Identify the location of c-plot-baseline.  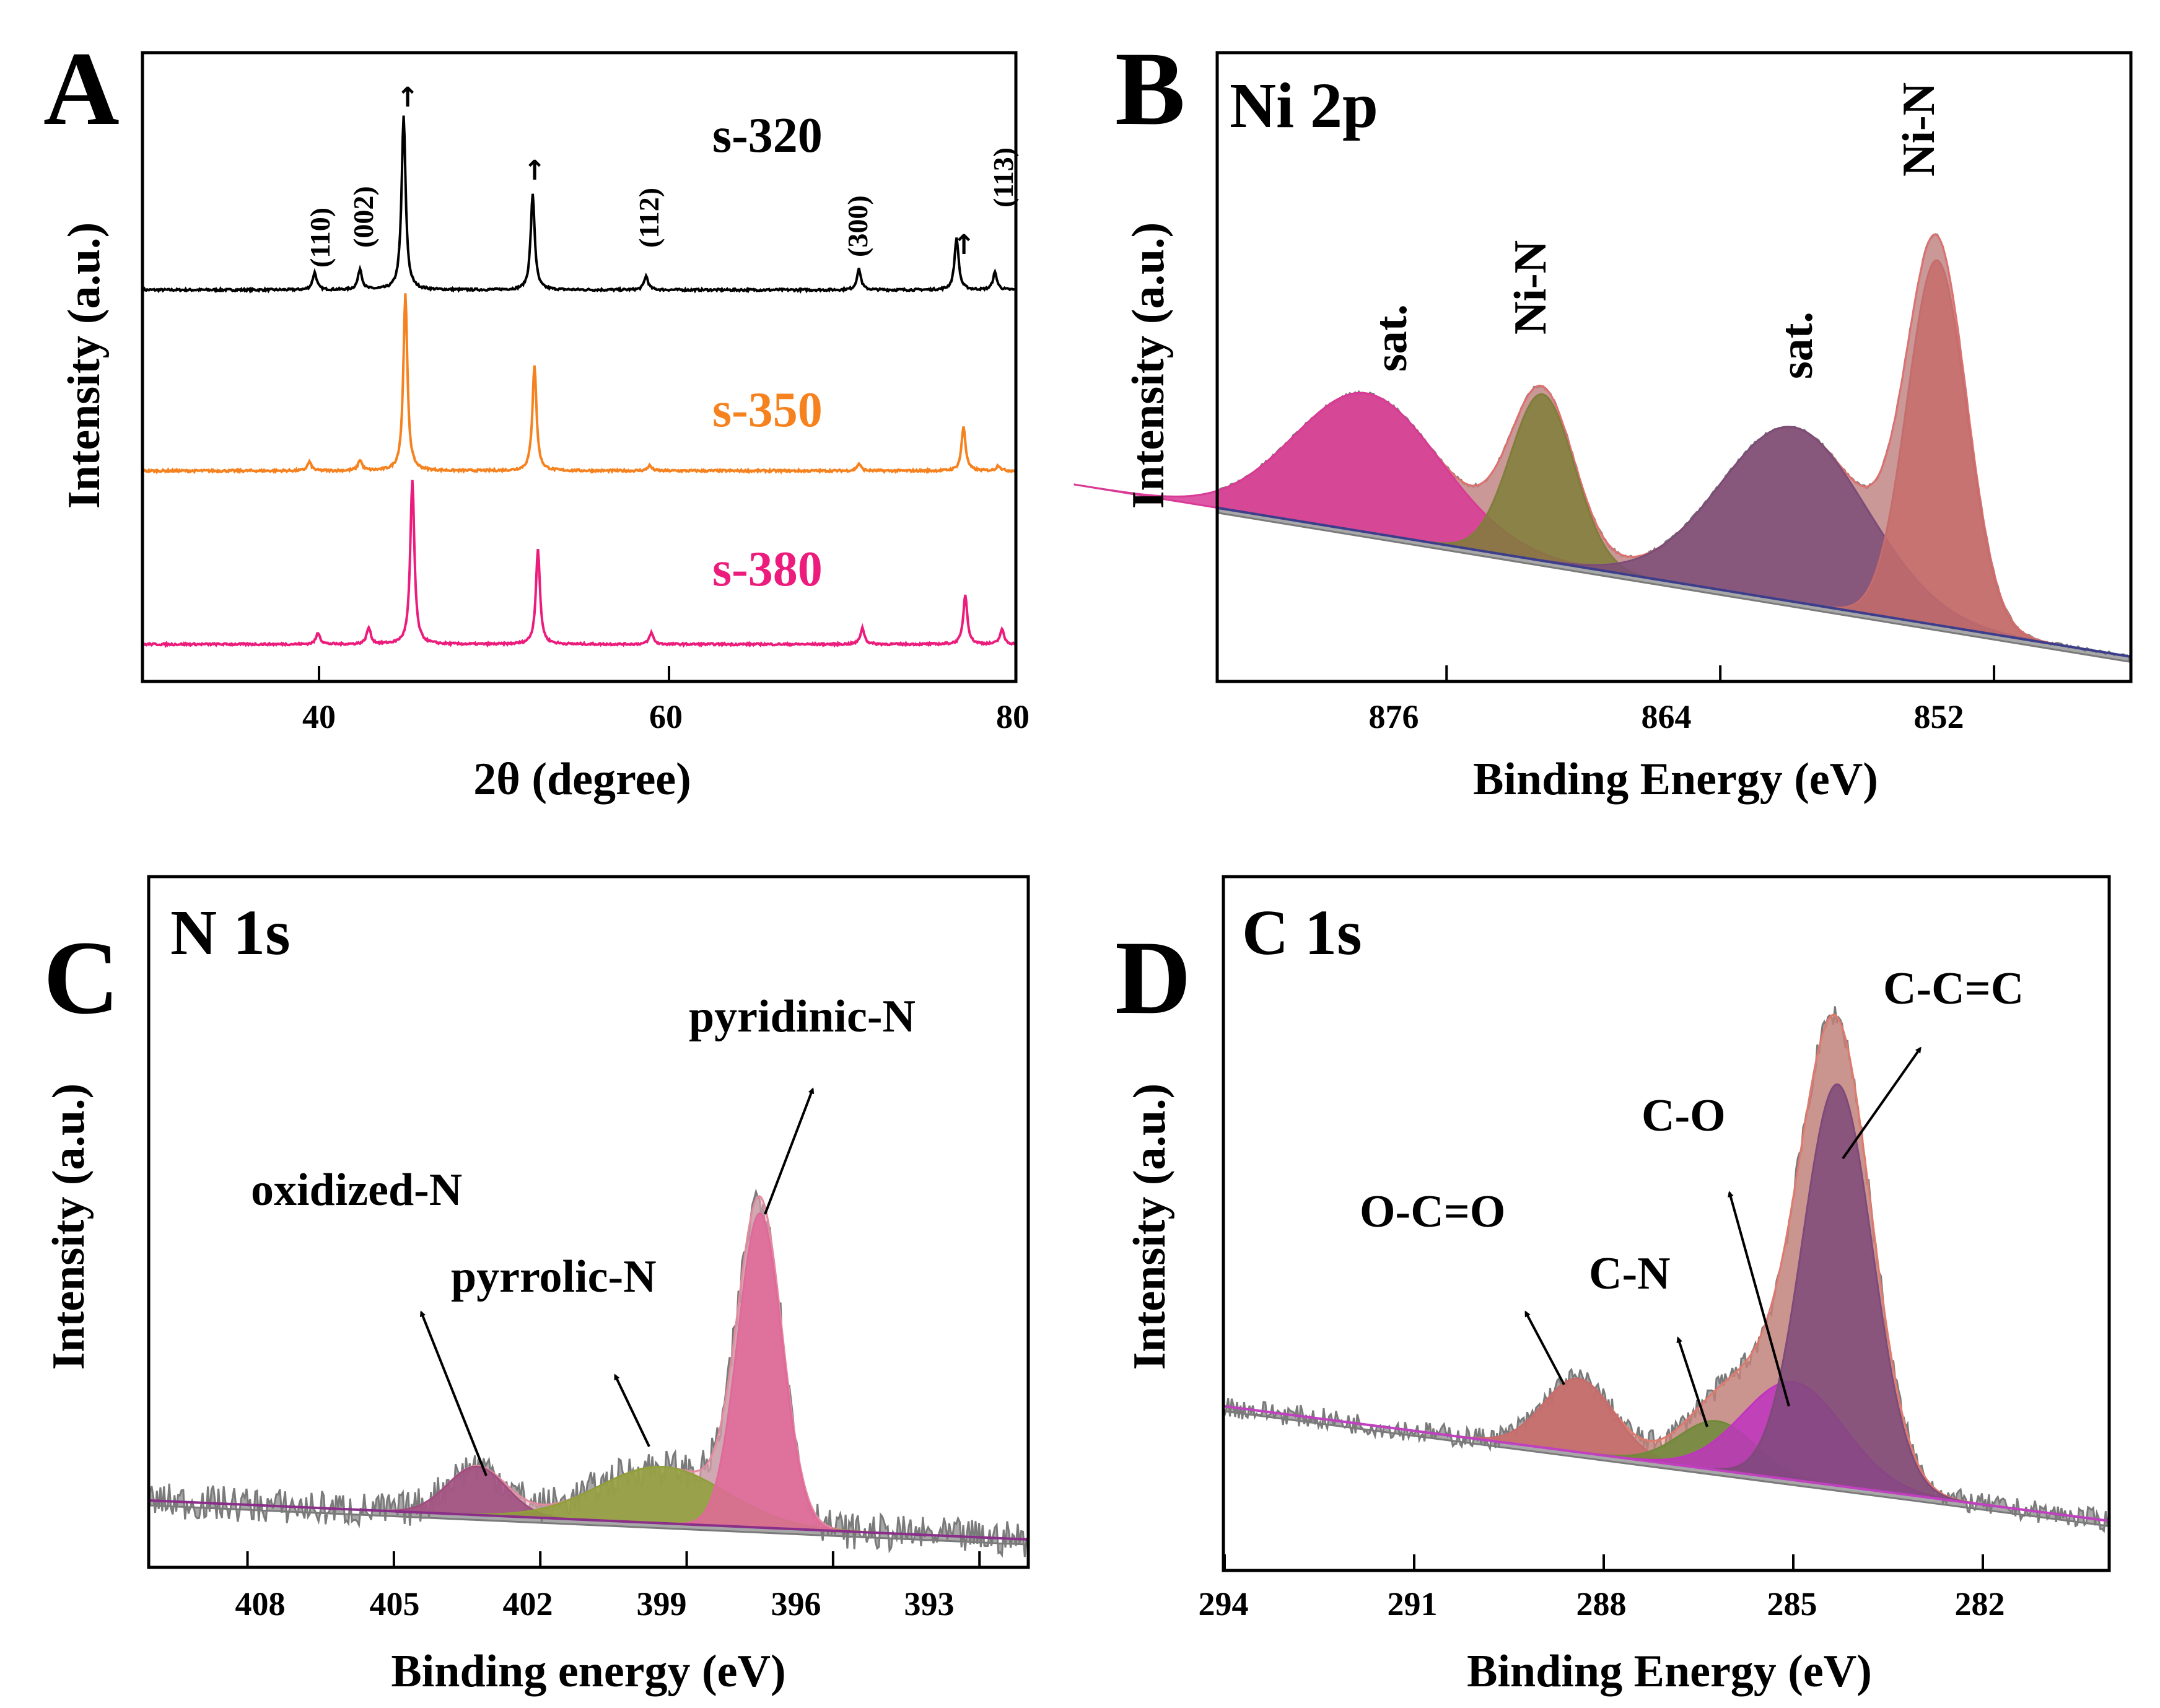
(589, 1520).